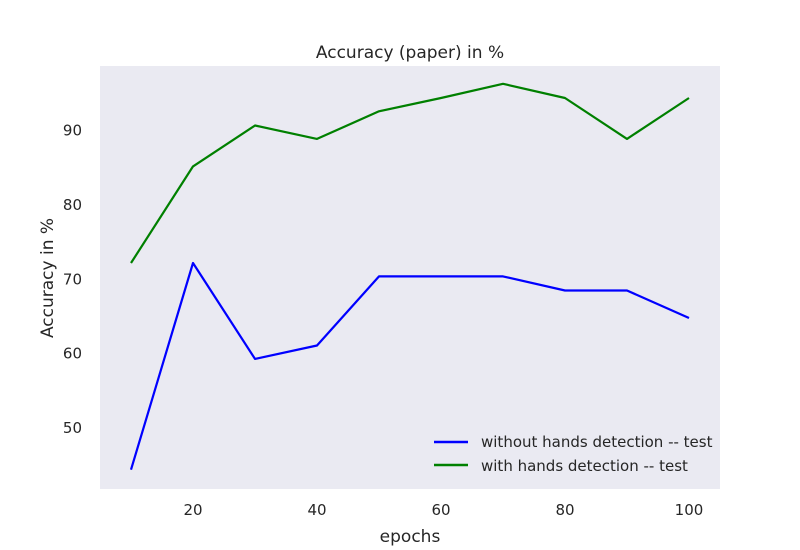 The width and height of the screenshot is (800, 550). I want to click on y-tick-label: 50, so click(72, 428).